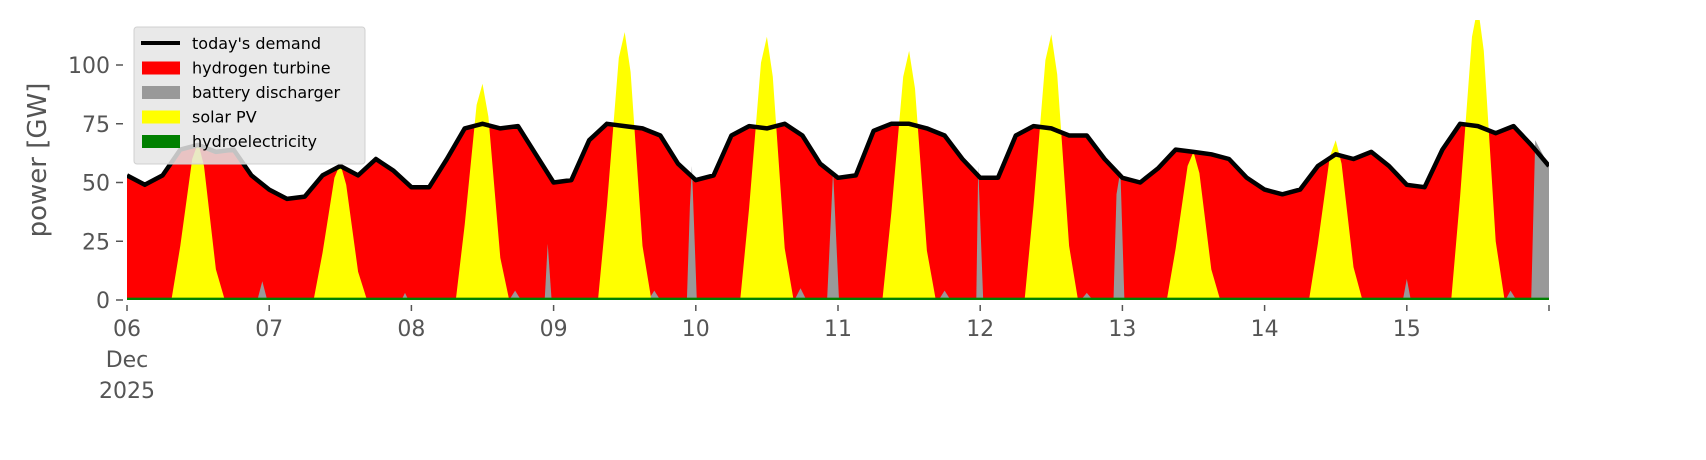 This screenshot has height=460, width=1706. What do you see at coordinates (96, 184) in the screenshot?
I see `y-tick-label: 50` at bounding box center [96, 184].